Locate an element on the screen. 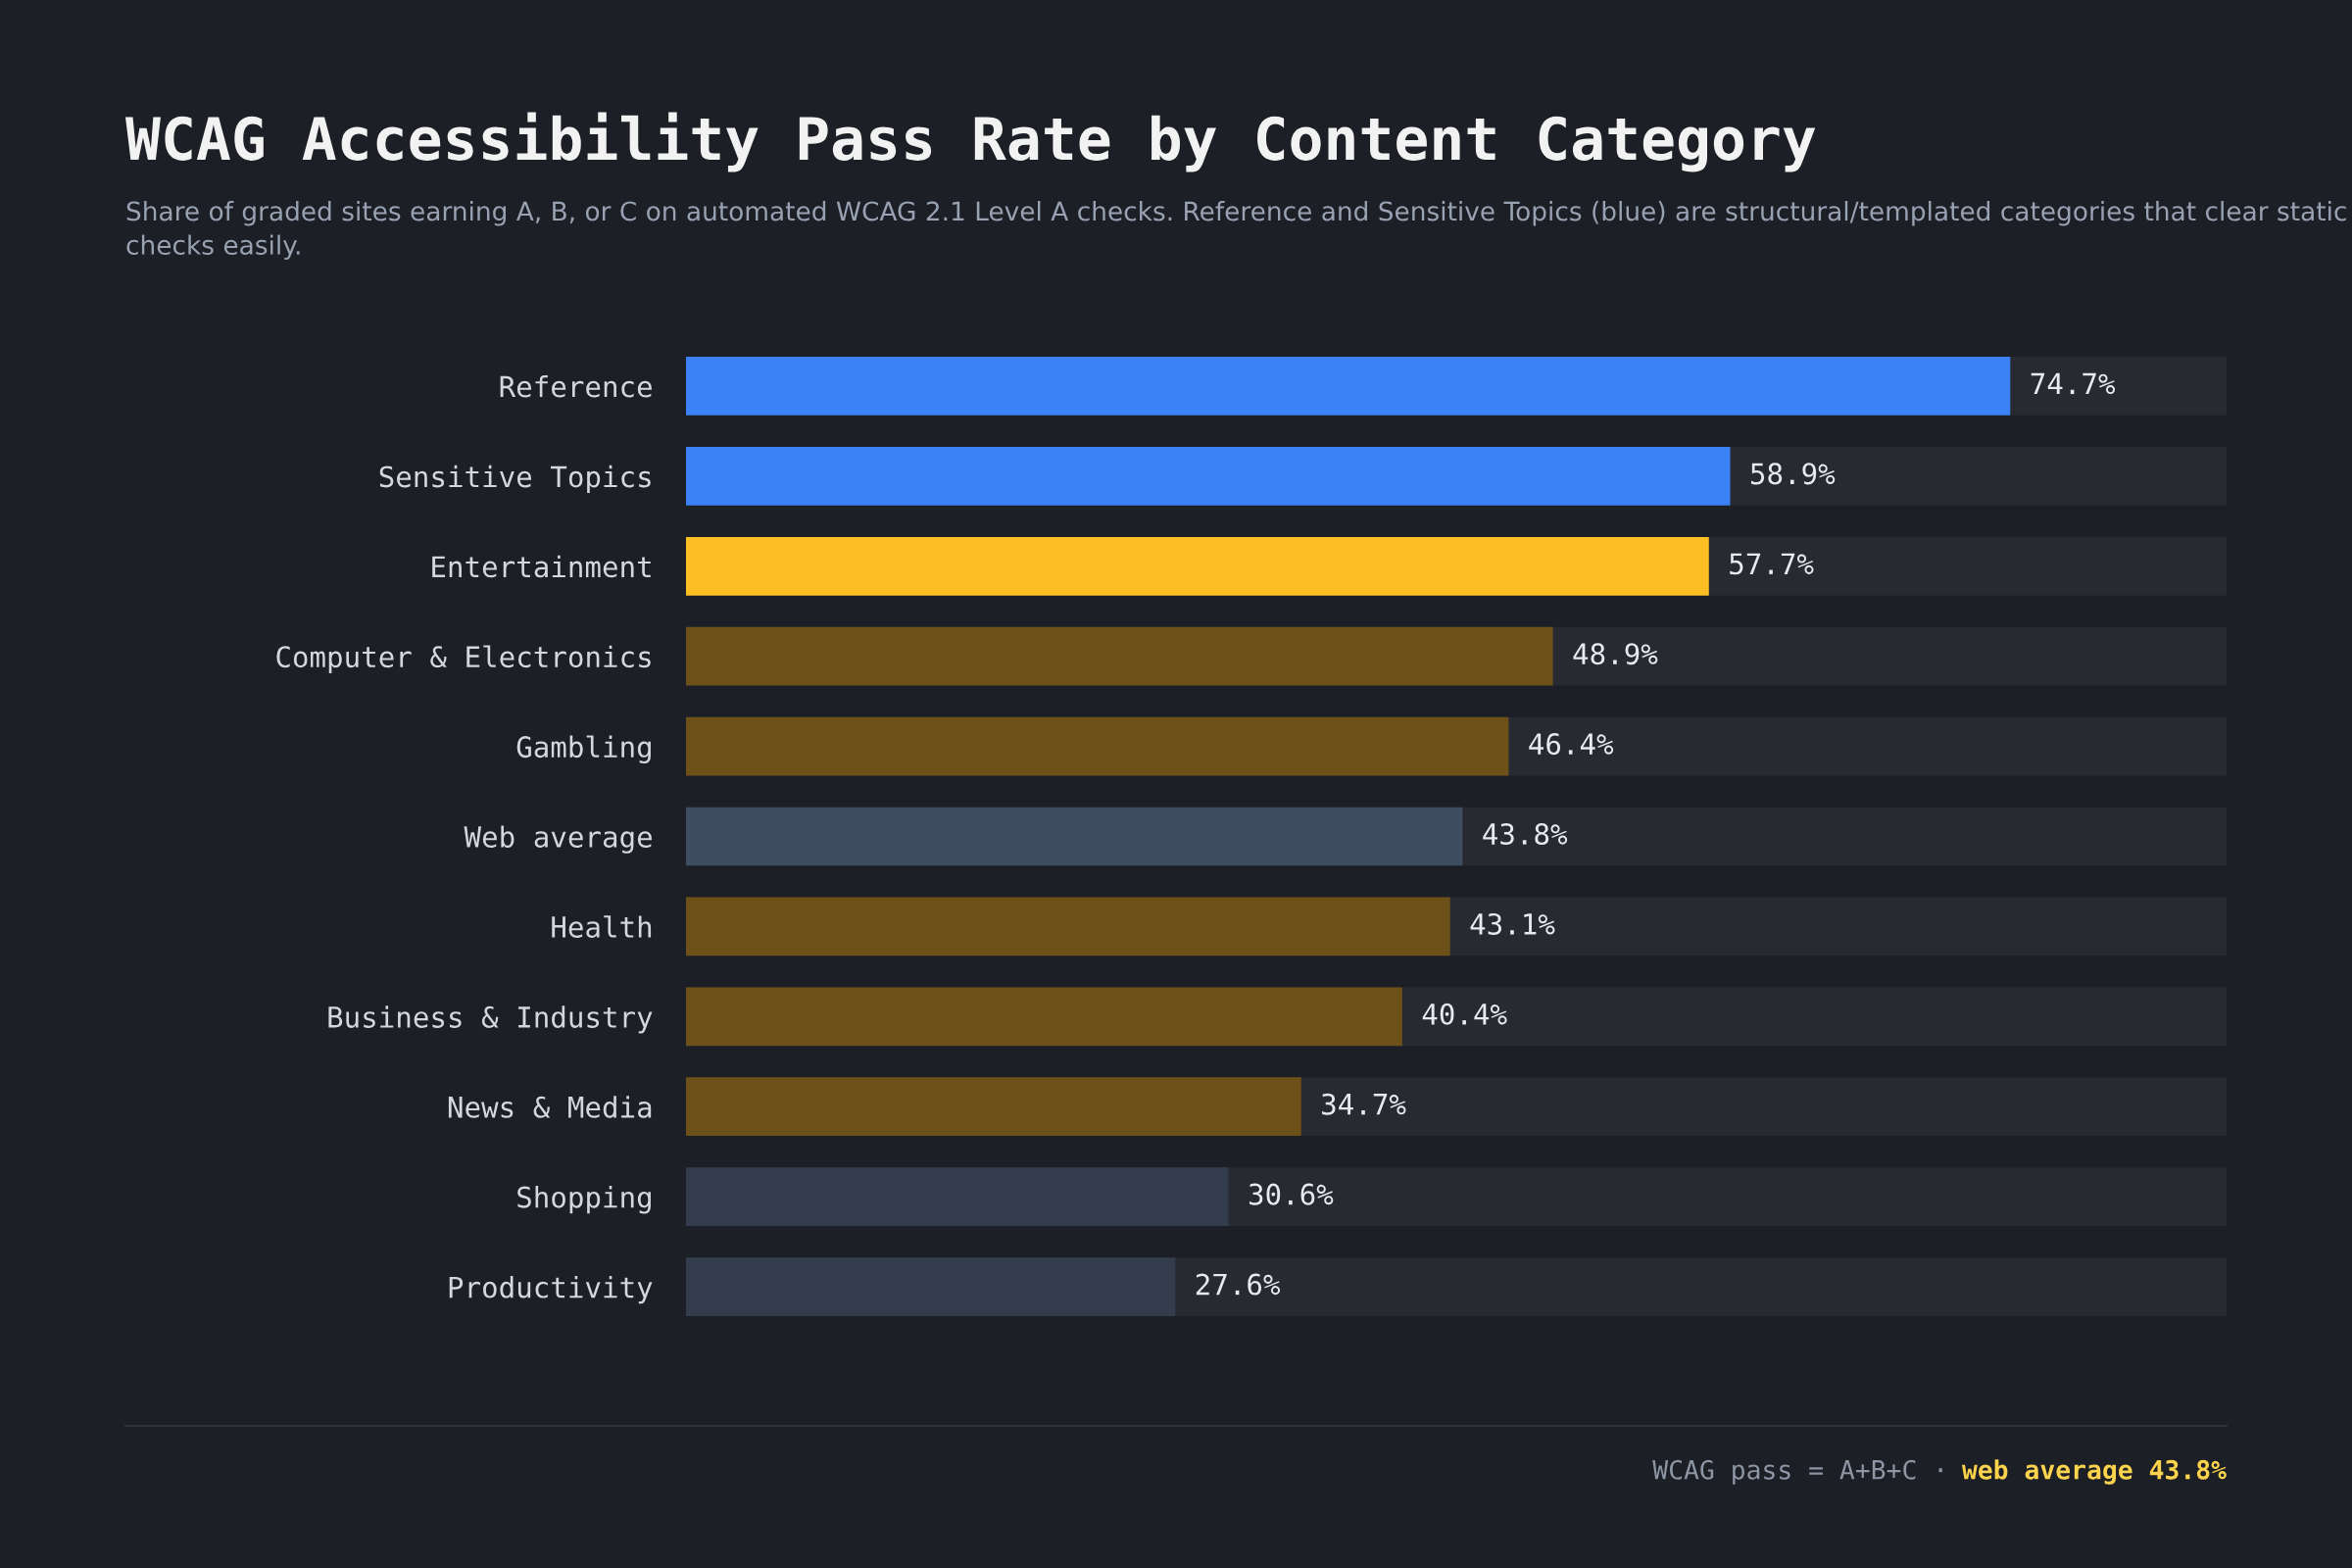  chart-title: WCAG Accessibility Pass Rate by Content Category is located at coordinates (970, 142).